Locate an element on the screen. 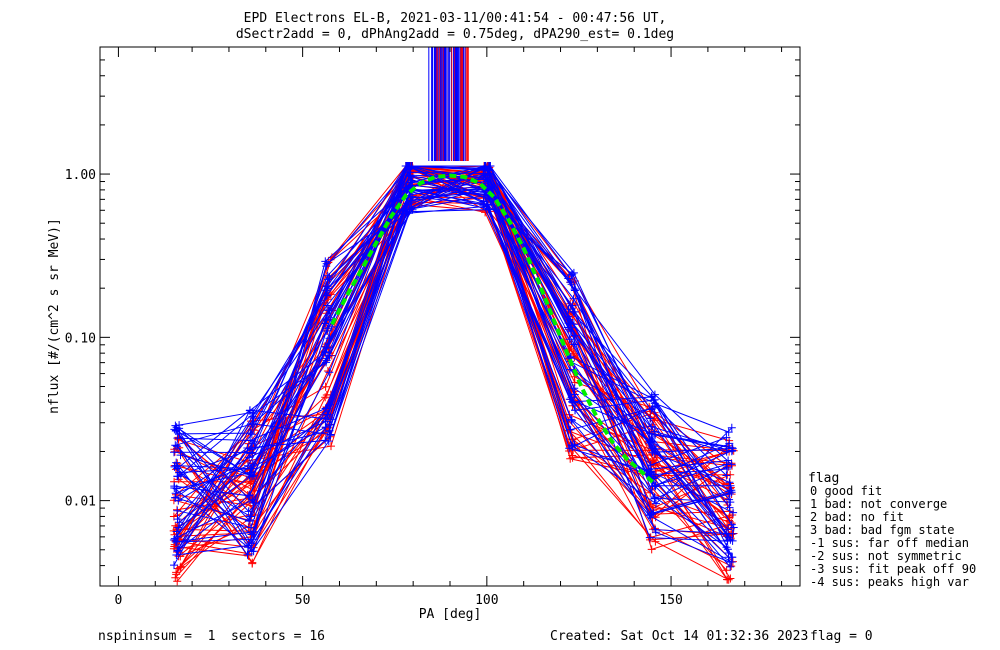  legend-item: -4 sus: peaks high var is located at coordinates (889, 582).